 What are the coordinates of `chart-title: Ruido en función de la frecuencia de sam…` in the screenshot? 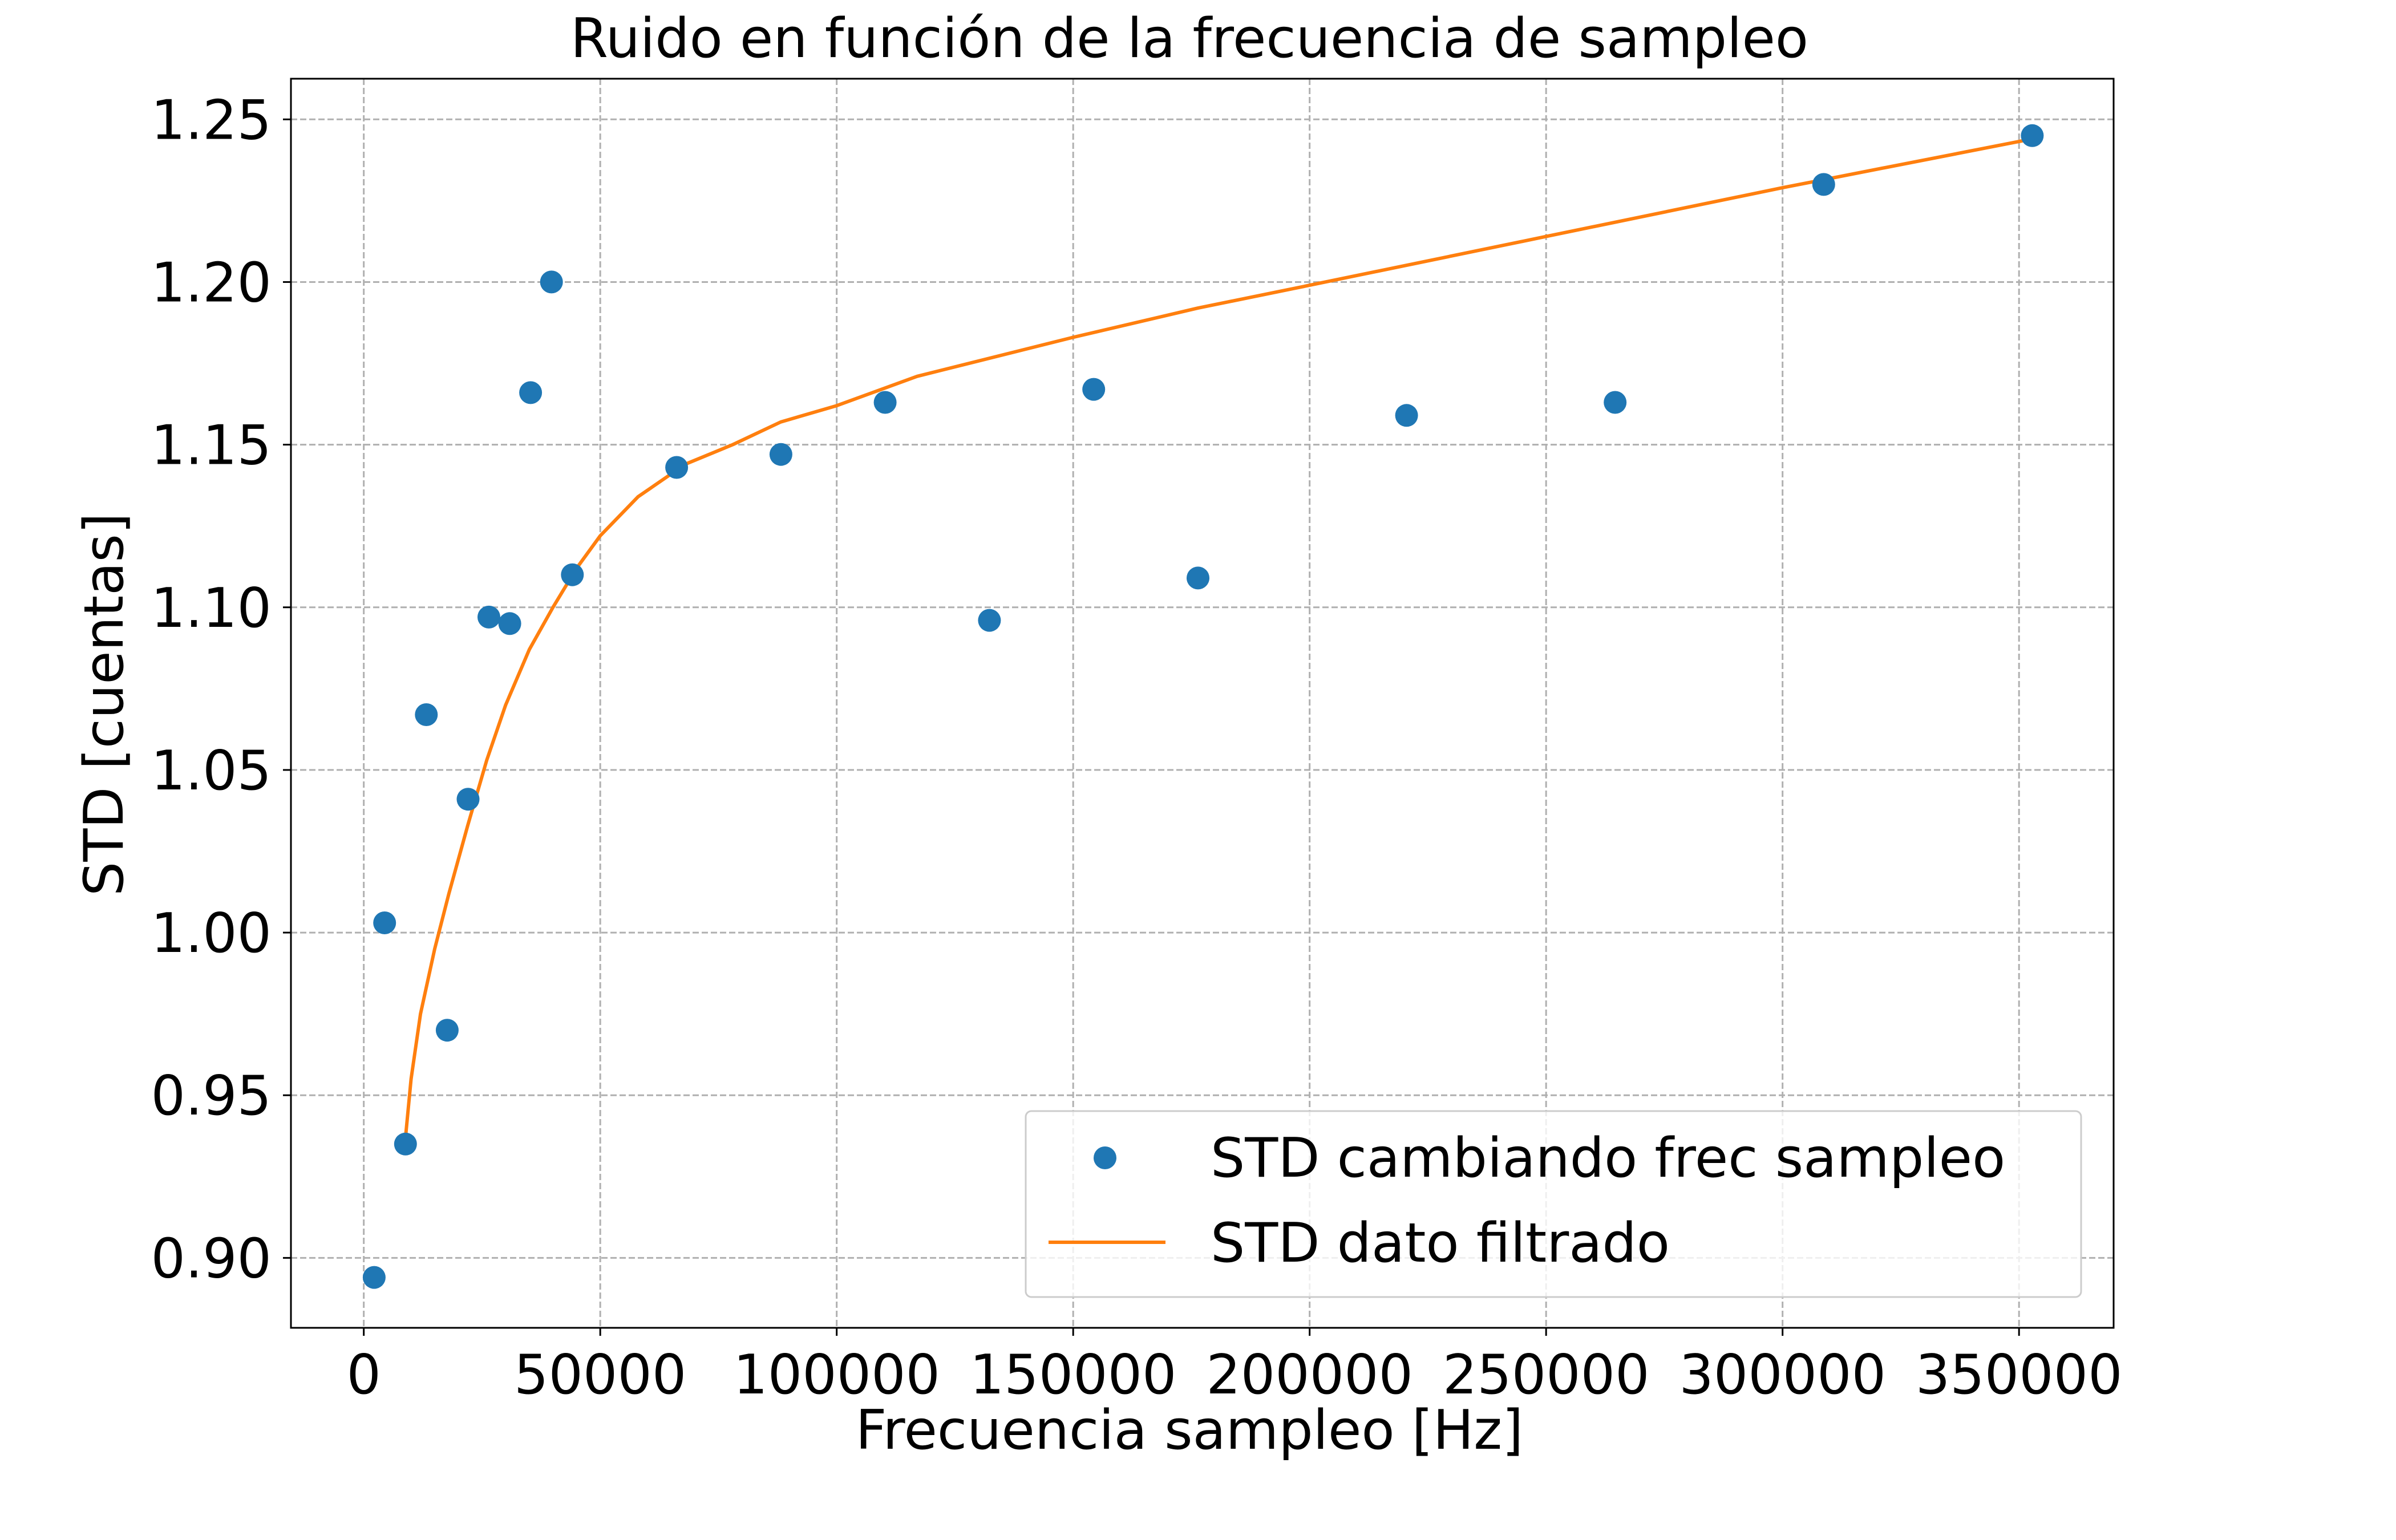 It's located at (1189, 38).